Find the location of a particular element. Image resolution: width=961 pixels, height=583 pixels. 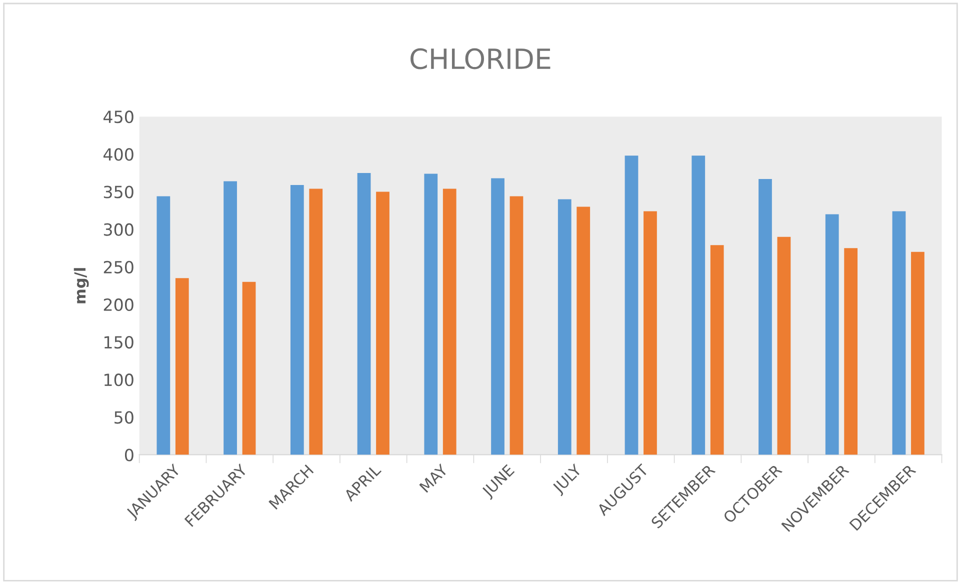

y-tick-label: 150 is located at coordinates (119, 342).